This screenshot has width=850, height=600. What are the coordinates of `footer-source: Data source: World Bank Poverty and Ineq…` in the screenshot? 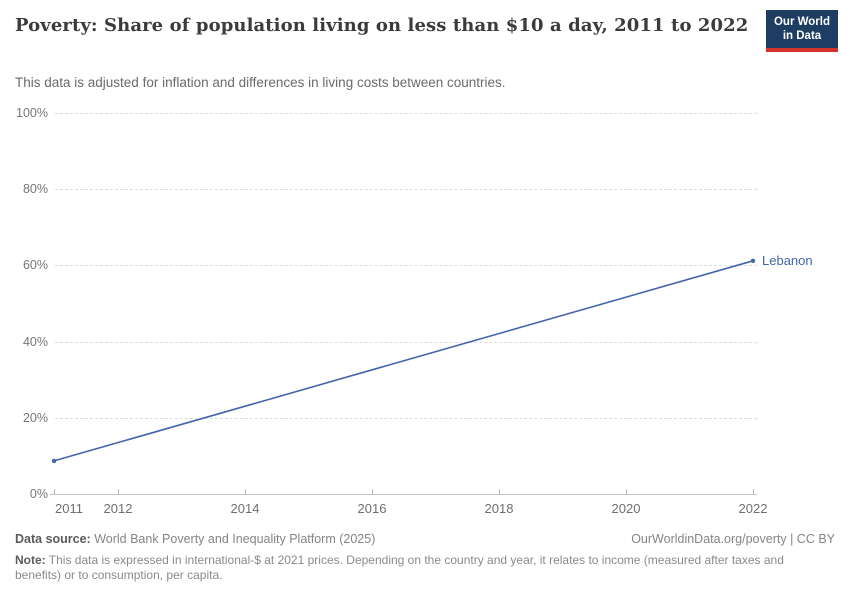 It's located at (195, 539).